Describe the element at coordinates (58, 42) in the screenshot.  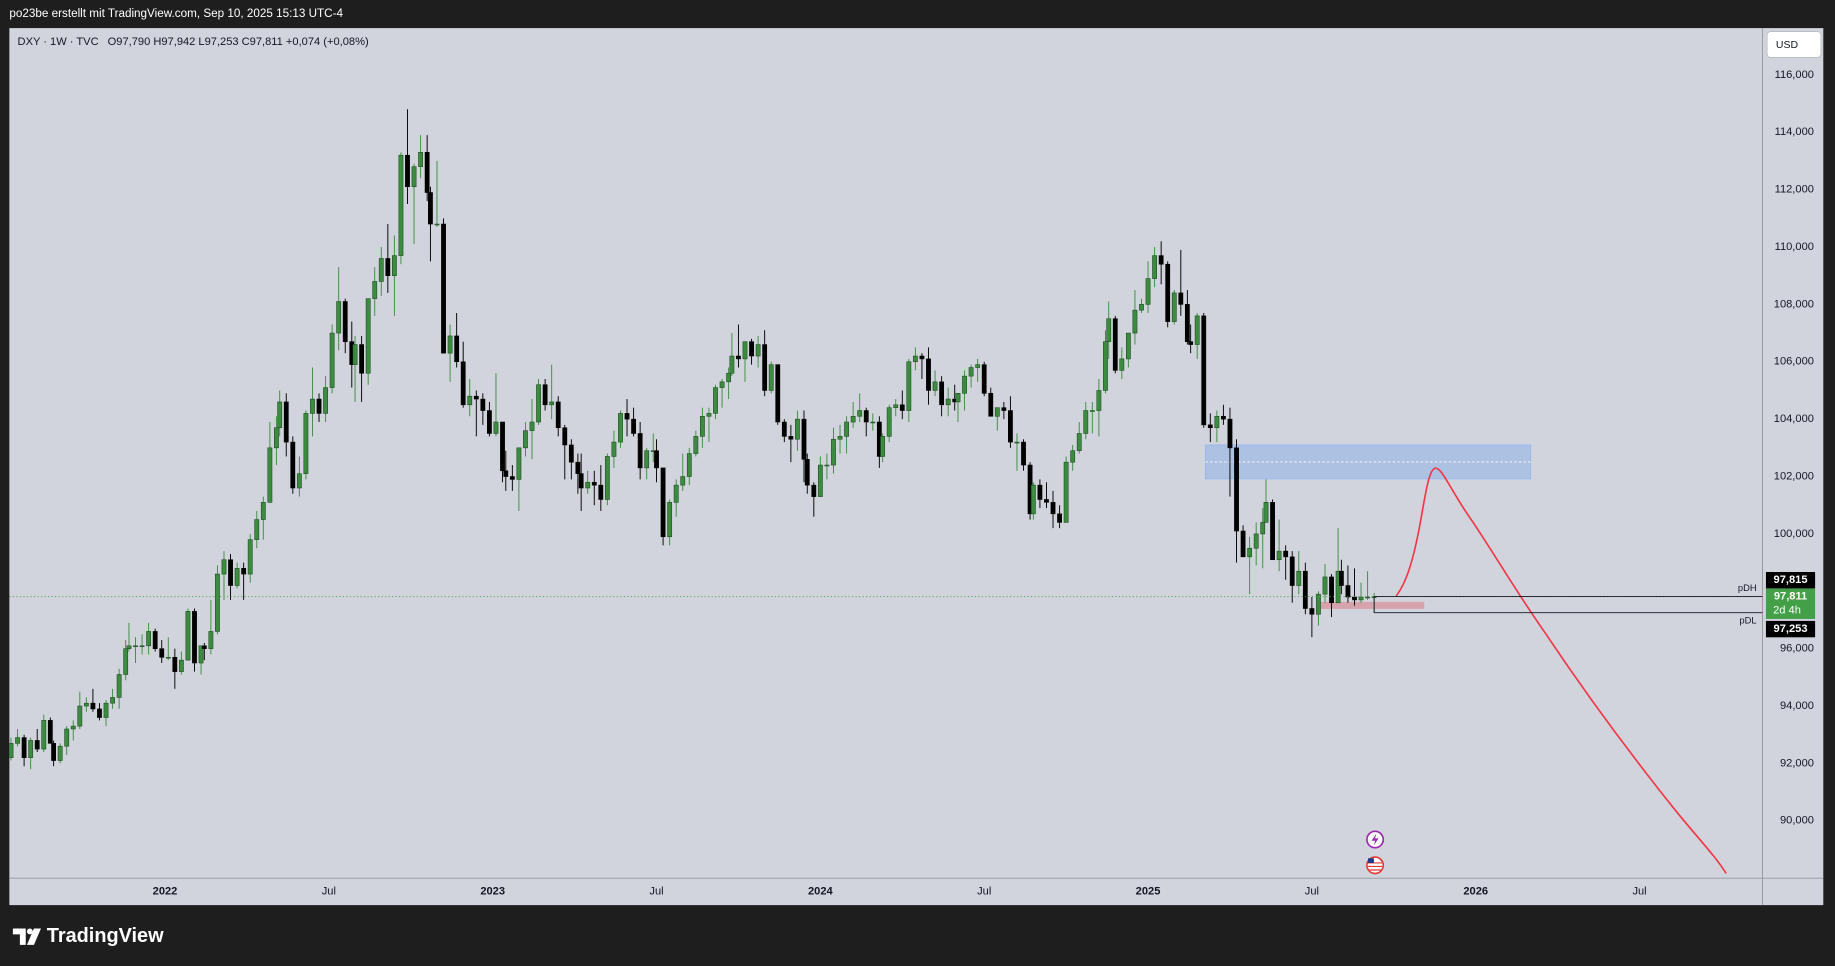
I see `symbol-legend: DXY · 1W · TVC` at that location.